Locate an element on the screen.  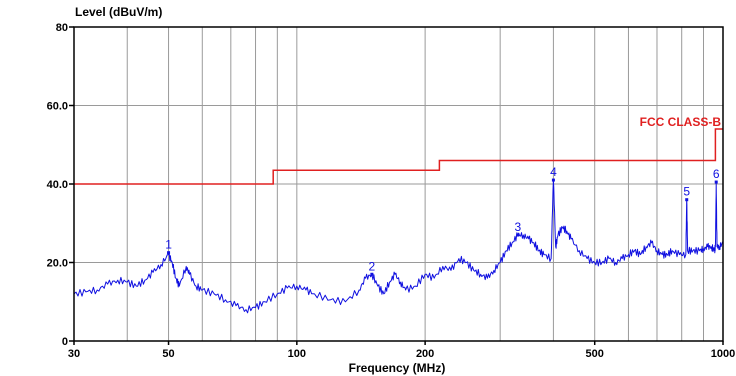
y-tick-label: 20.0 is located at coordinates (57, 264).